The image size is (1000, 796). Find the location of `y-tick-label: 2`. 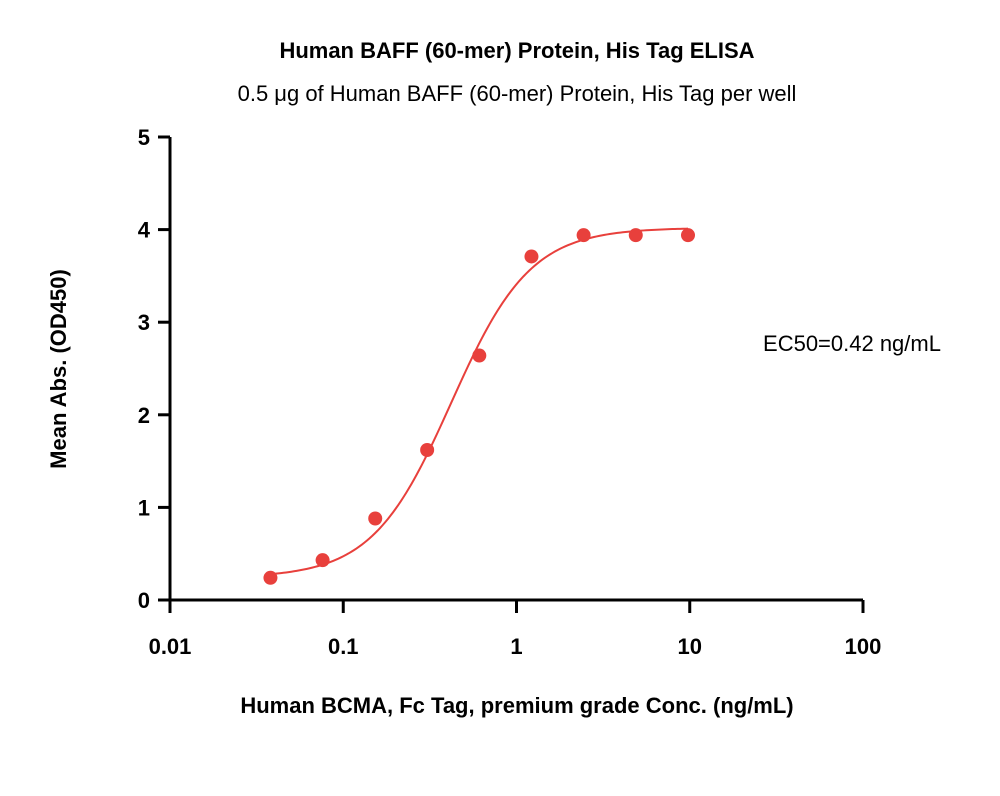

y-tick-label: 2 is located at coordinates (144, 415).